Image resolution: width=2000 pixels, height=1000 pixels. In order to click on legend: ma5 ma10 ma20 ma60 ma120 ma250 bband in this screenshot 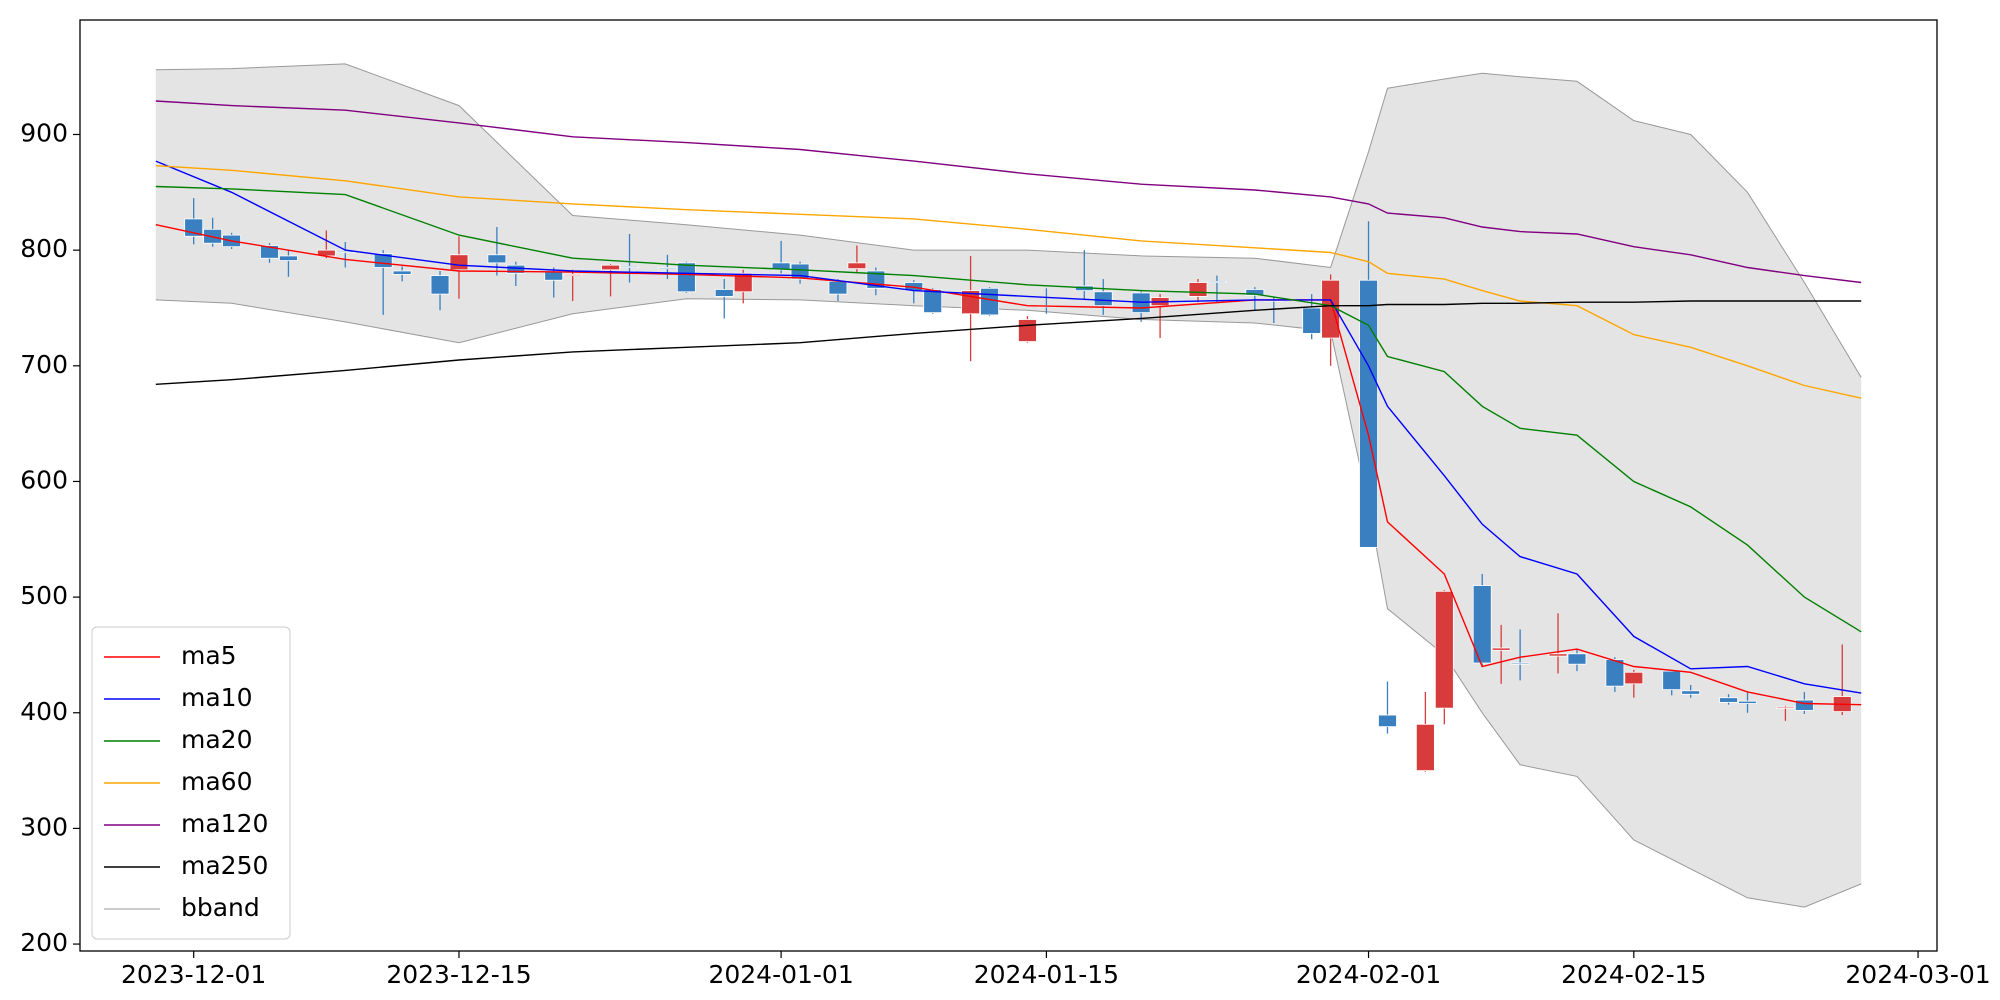, I will do `click(191, 783)`.